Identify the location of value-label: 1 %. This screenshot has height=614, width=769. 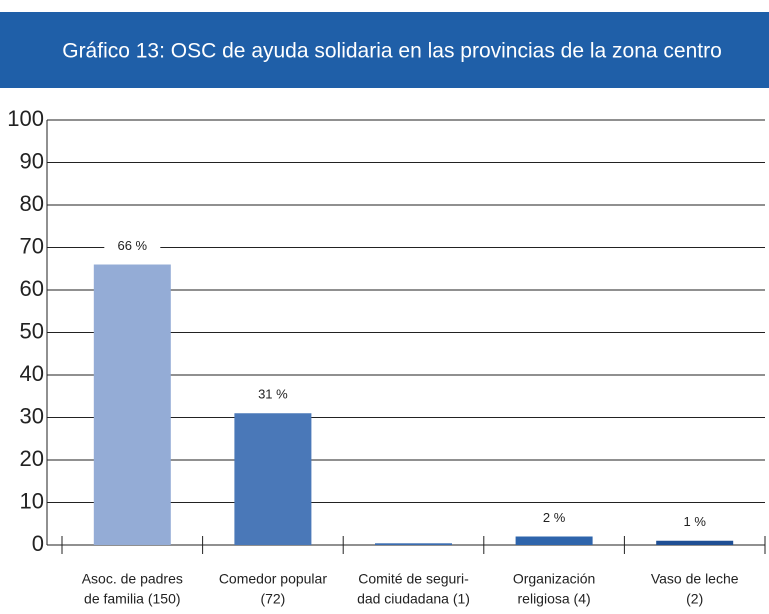
(694, 521).